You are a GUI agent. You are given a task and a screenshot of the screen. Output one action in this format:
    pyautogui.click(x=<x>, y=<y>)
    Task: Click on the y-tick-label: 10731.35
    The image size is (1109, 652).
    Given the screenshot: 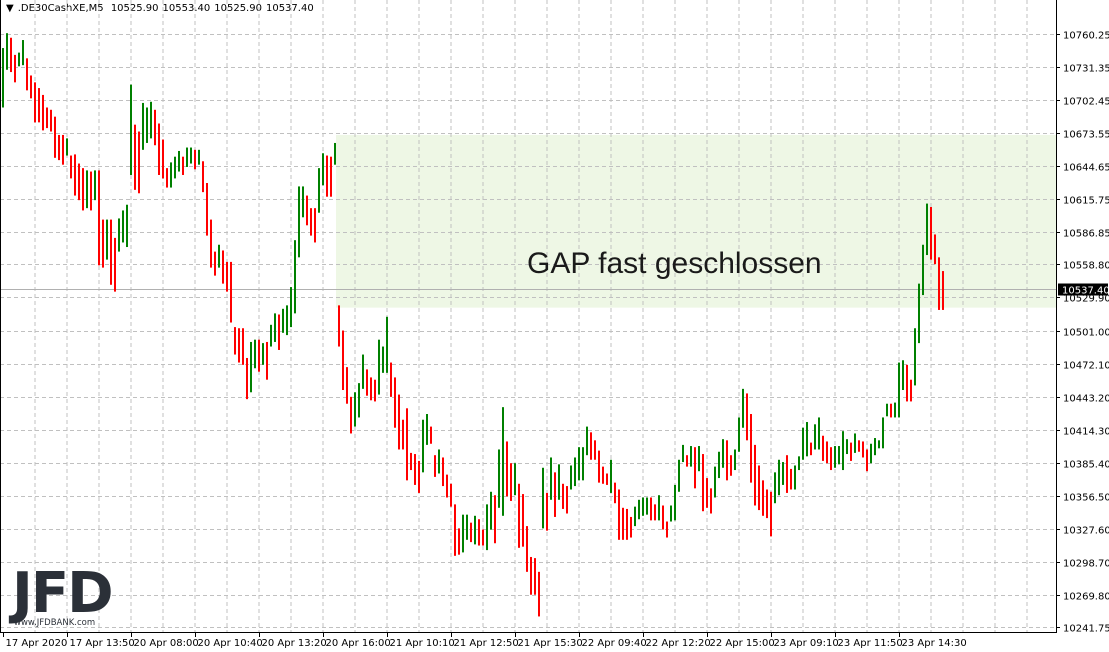 What is the action you would take?
    pyautogui.click(x=1086, y=69)
    